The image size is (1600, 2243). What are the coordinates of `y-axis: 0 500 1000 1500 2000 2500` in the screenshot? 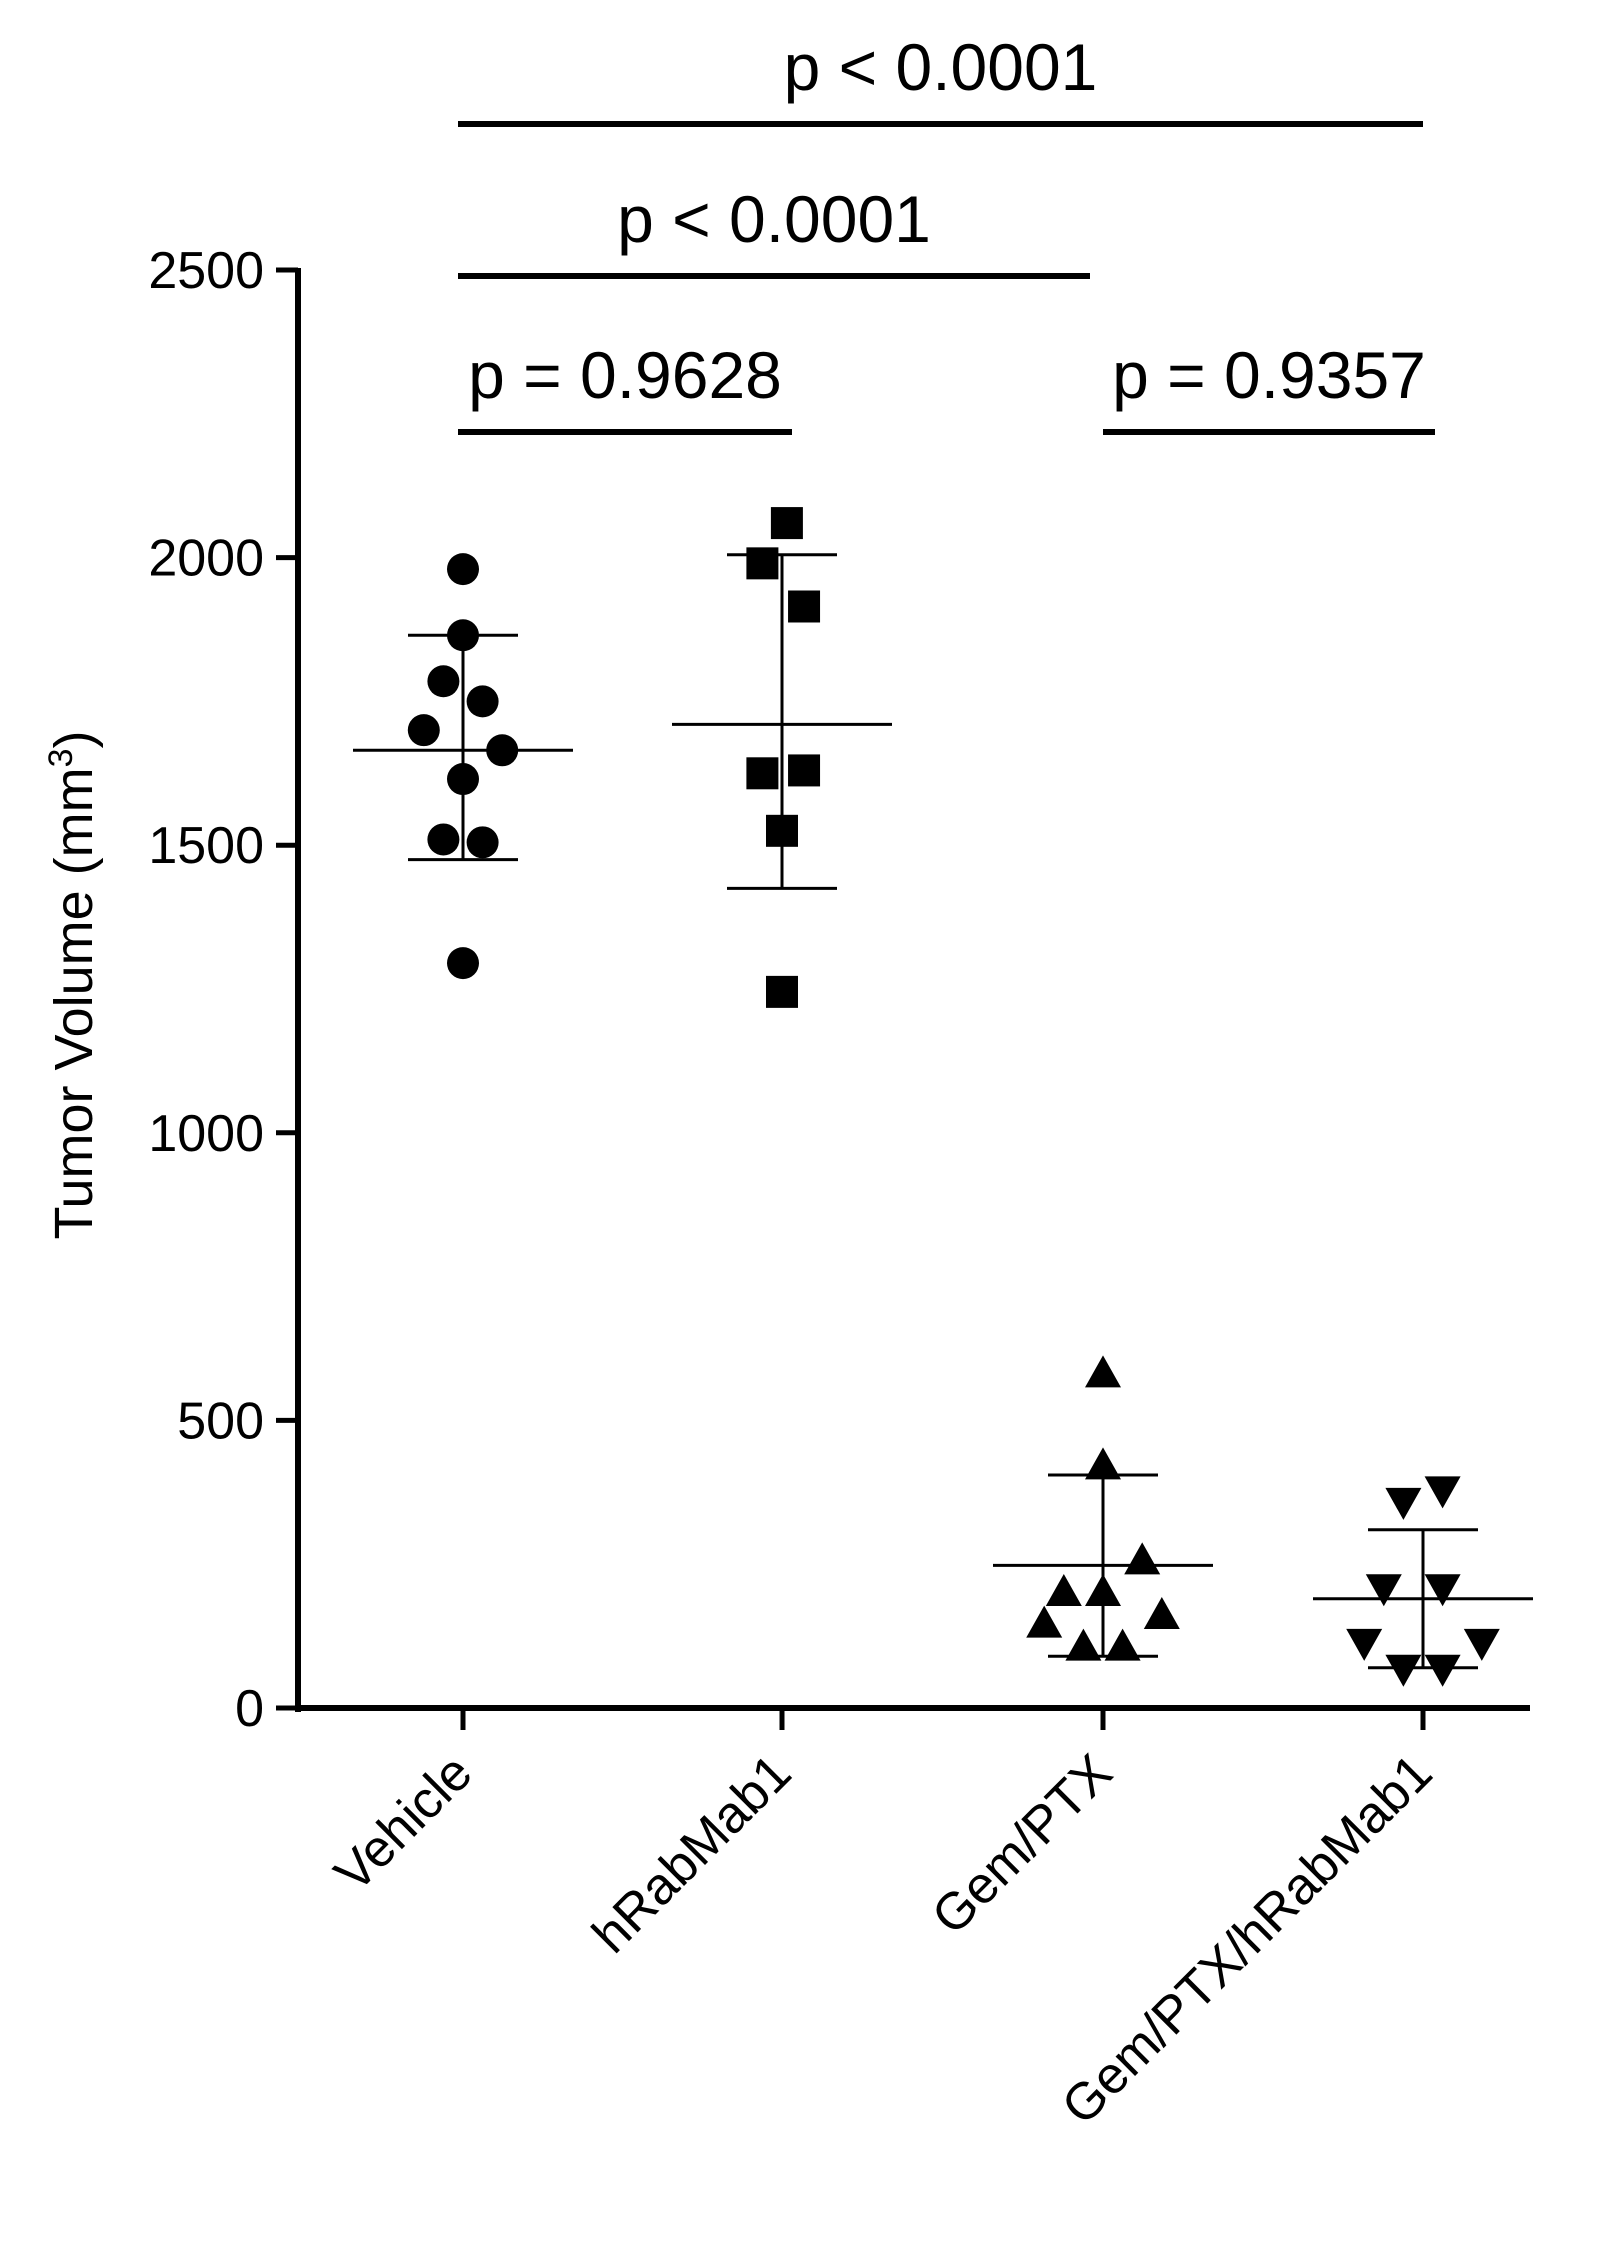 It's located at (224, 990).